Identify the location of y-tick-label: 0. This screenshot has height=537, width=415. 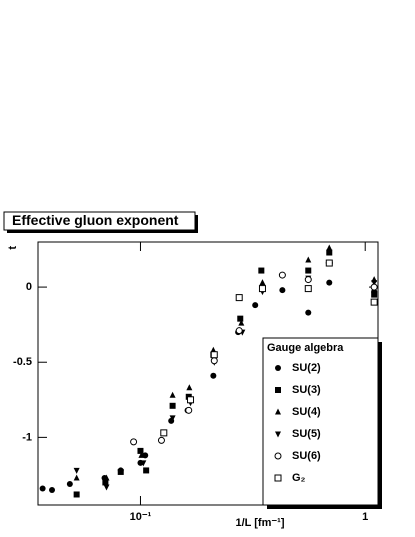
(29, 287).